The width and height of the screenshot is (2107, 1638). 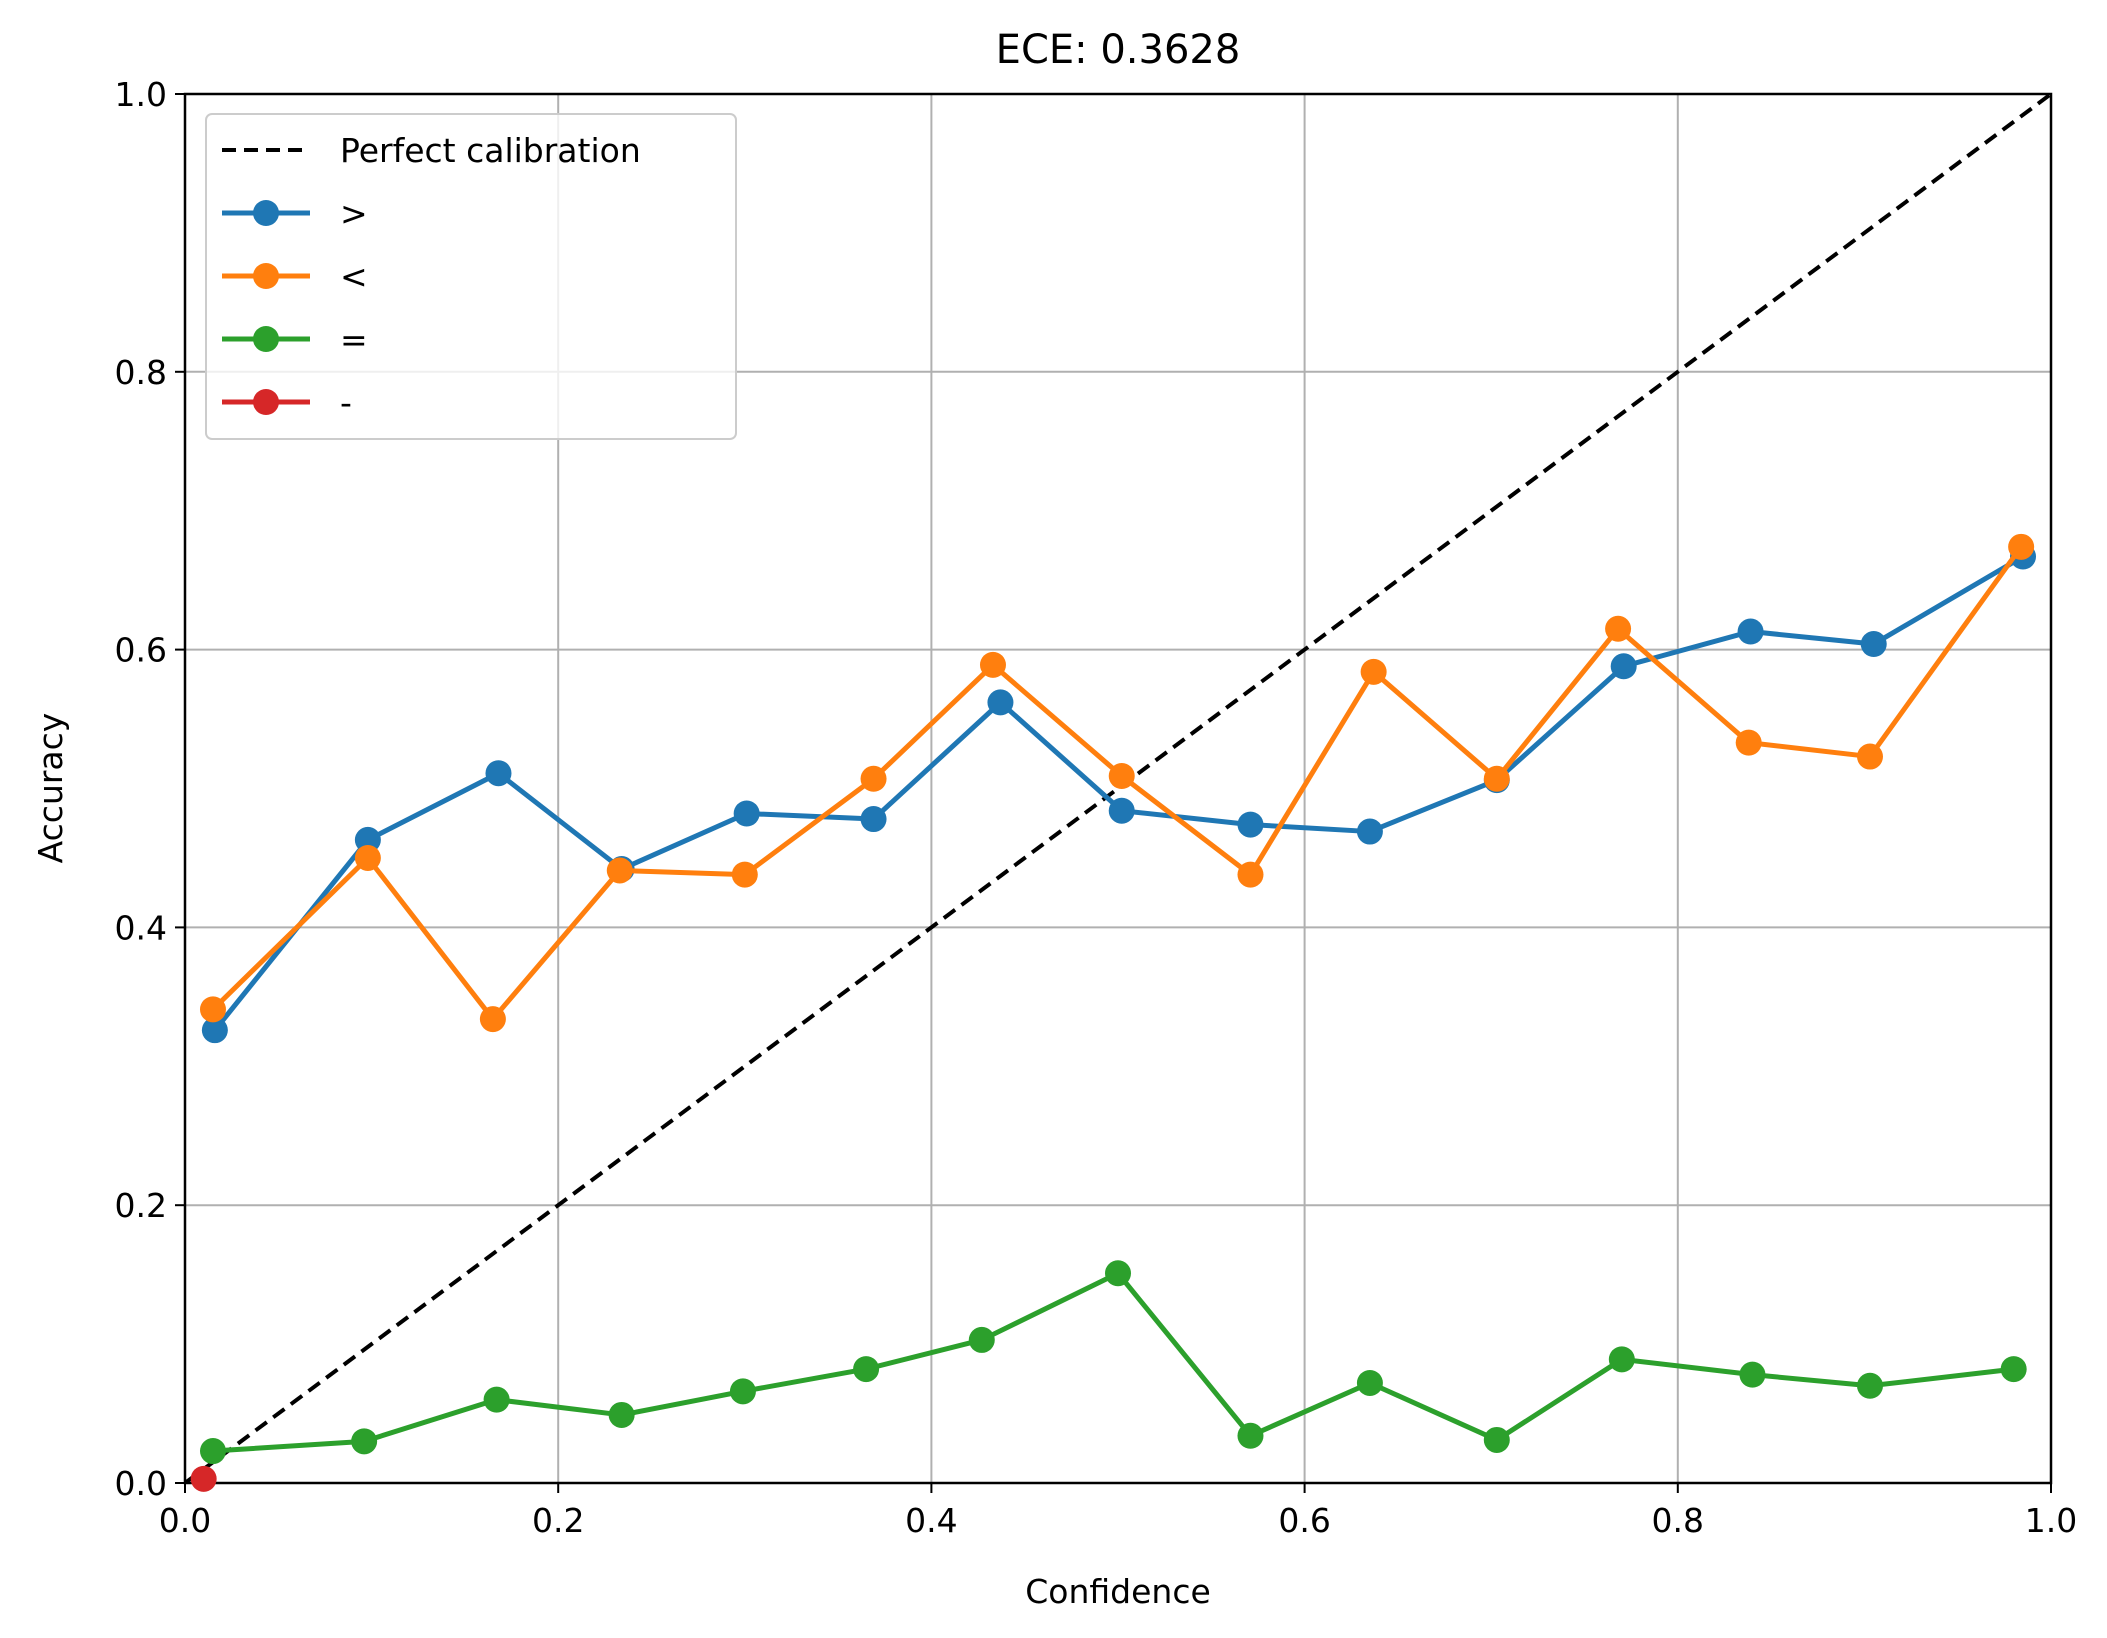 What do you see at coordinates (1678, 1520) in the screenshot?
I see `x-tick-label: 0.8` at bounding box center [1678, 1520].